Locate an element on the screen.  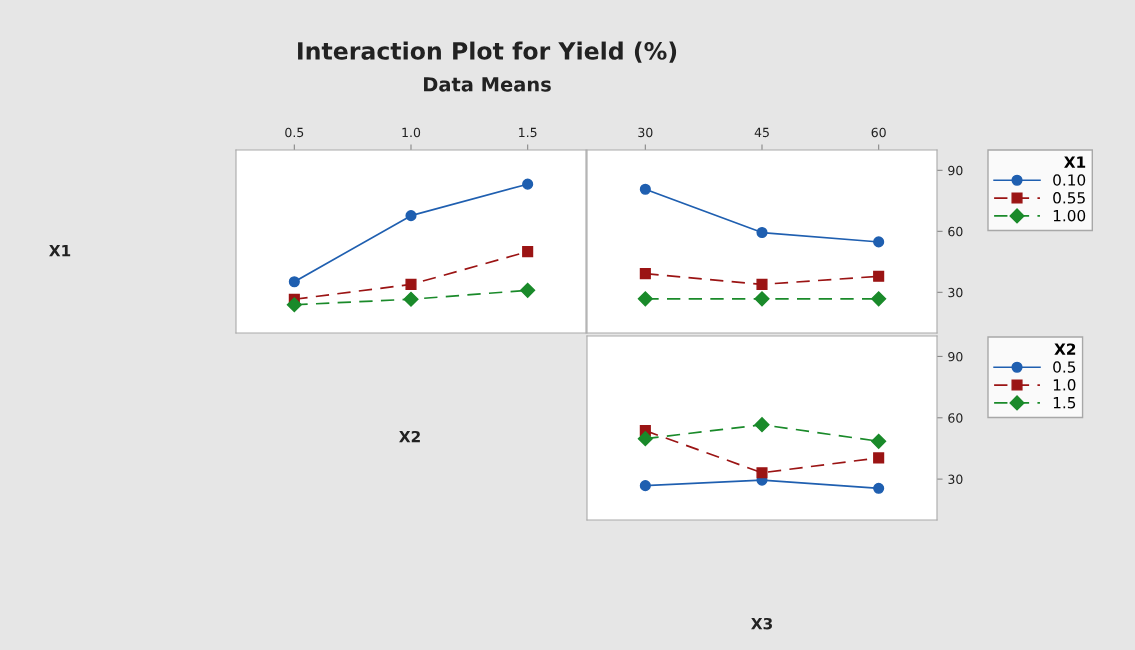
text: X1 is located at coordinates (60, 251).